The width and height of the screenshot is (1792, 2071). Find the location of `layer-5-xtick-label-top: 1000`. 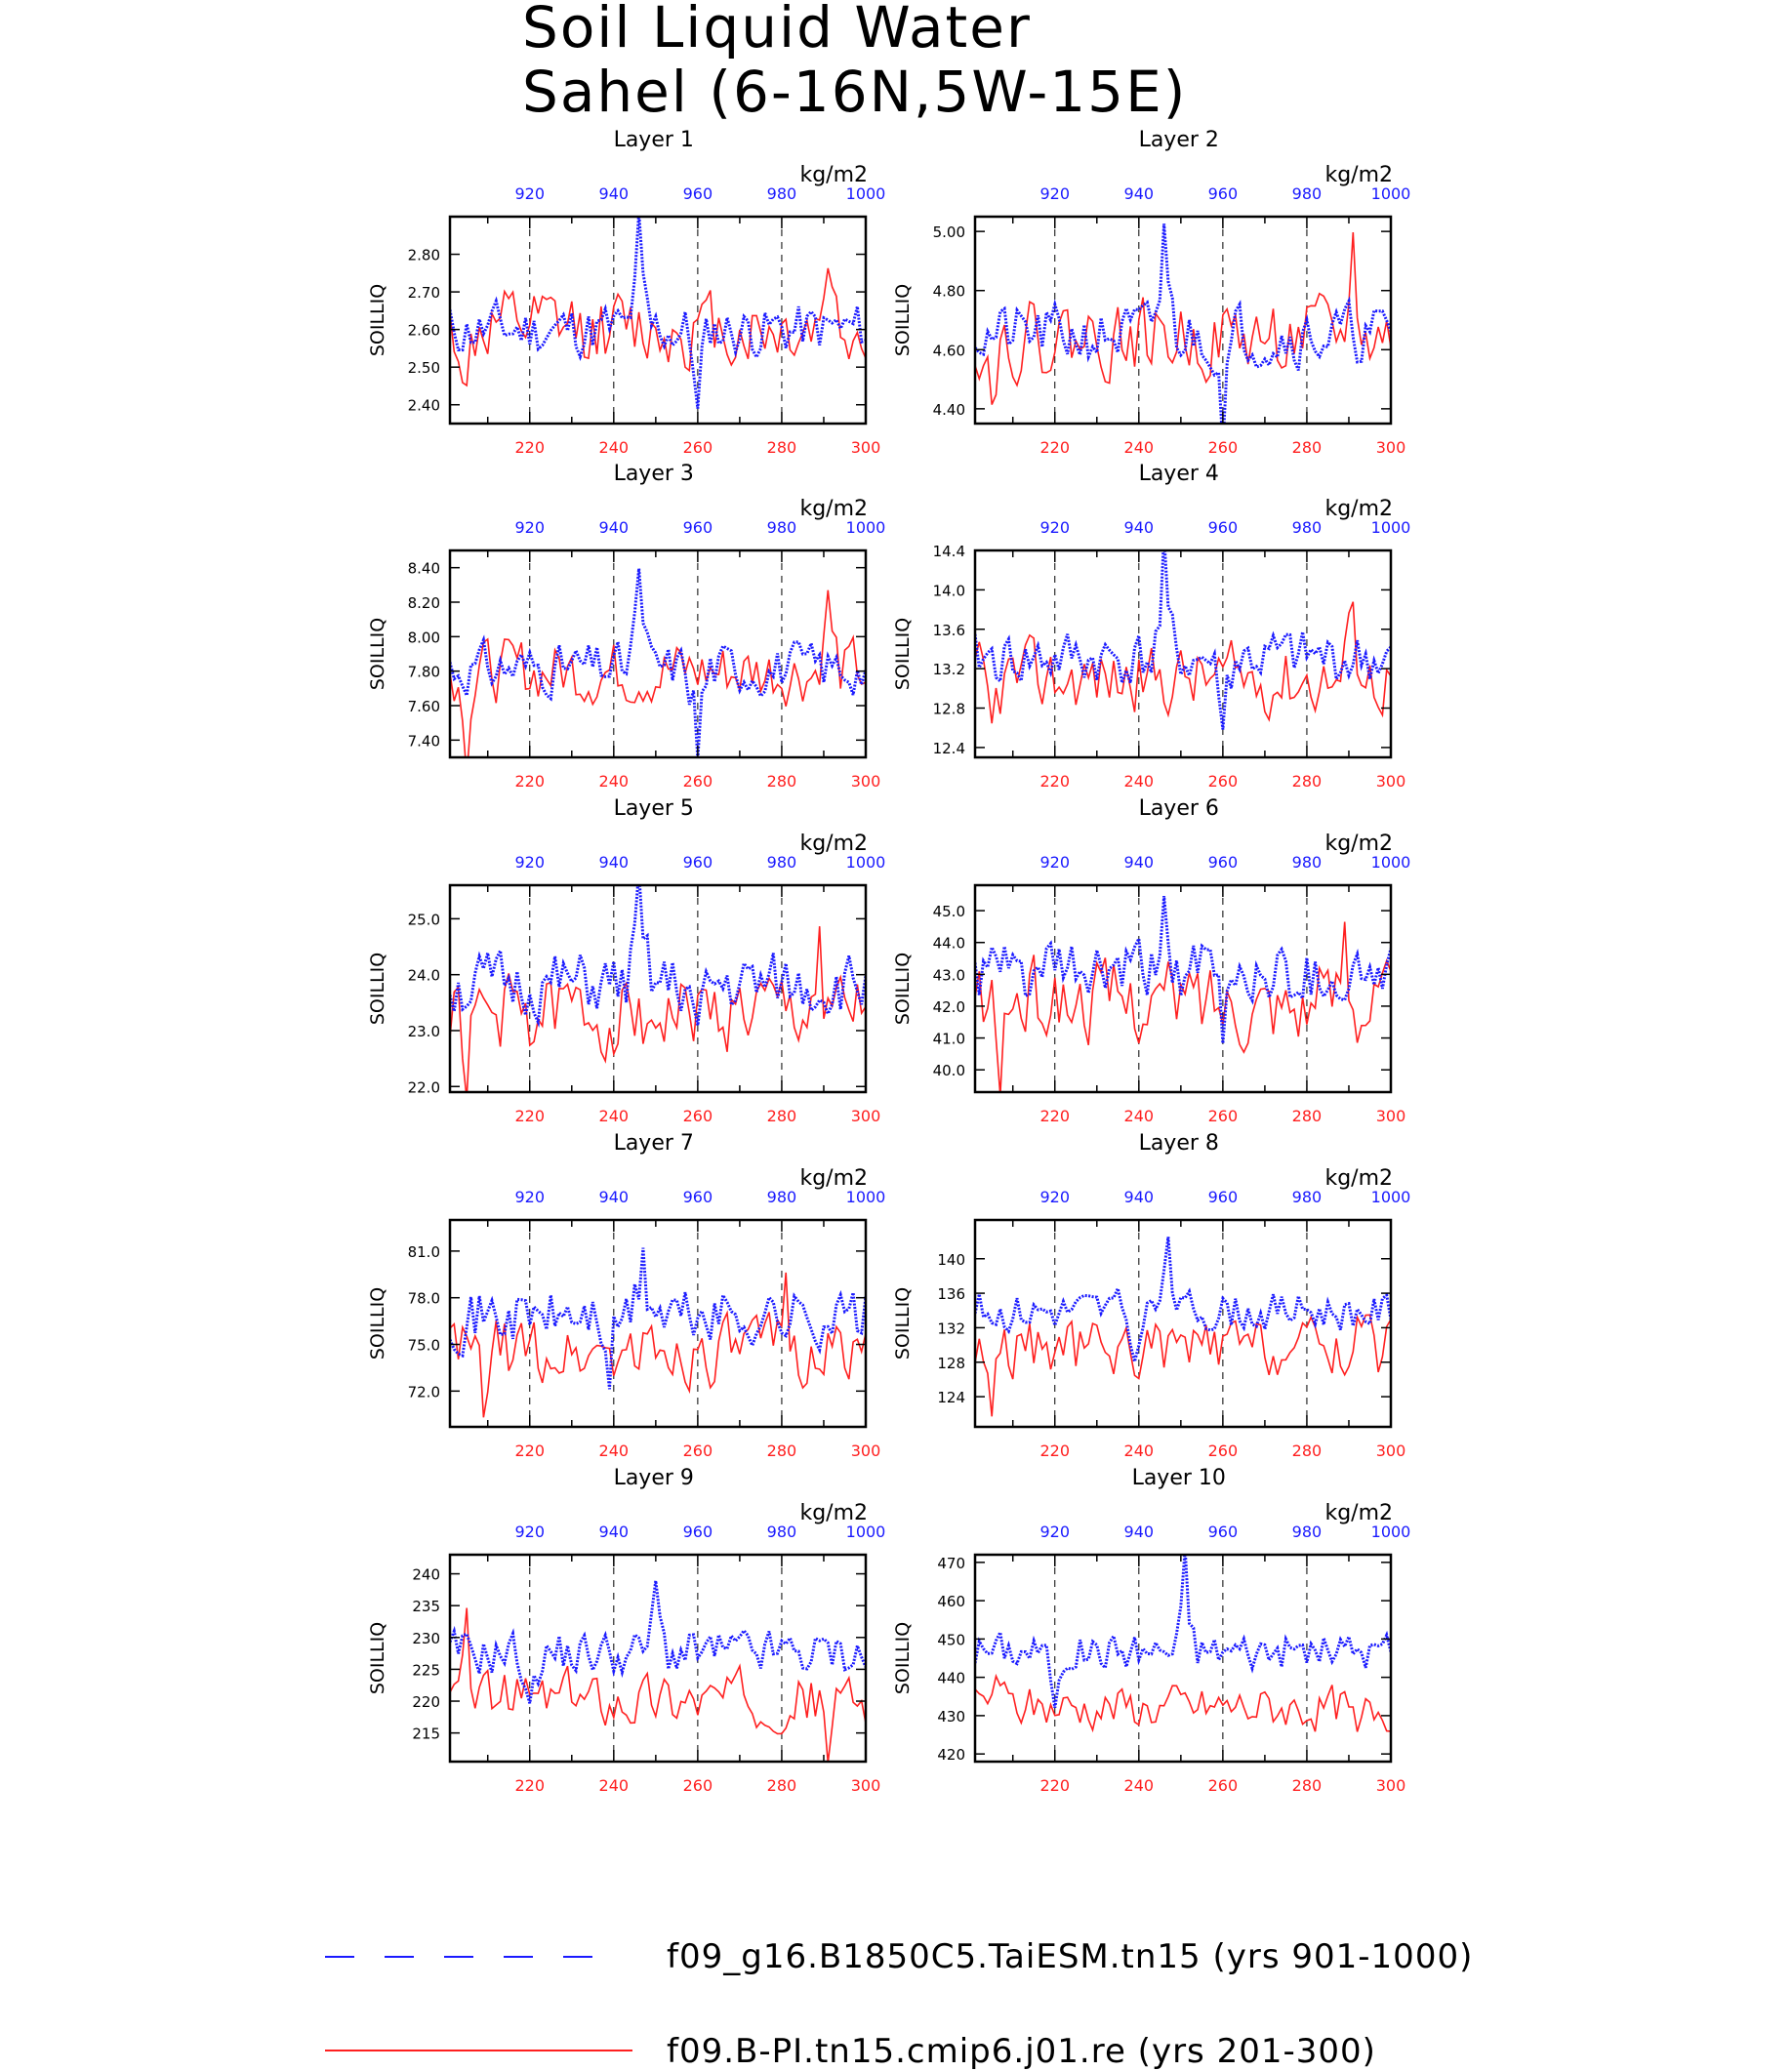

layer-5-xtick-label-top: 1000 is located at coordinates (866, 863).